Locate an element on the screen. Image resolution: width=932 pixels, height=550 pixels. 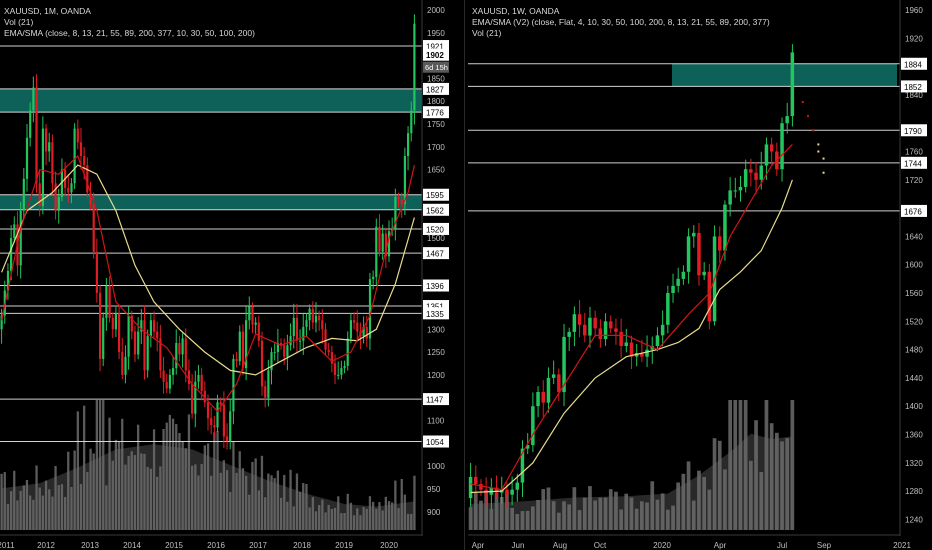
undefined-x-tick-label: 2019 is located at coordinates (344, 545).